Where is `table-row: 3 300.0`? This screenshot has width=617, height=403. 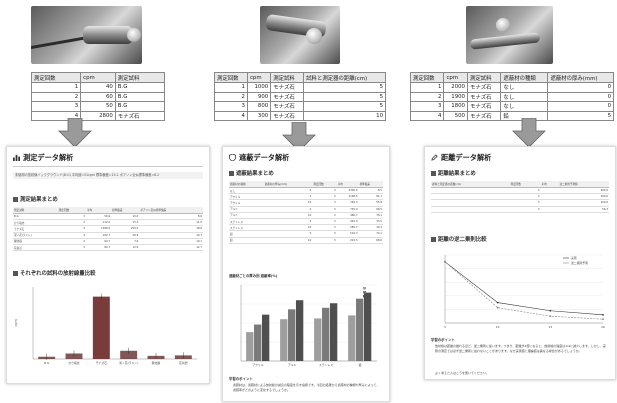 table-row: 3 300.0 is located at coordinates (520, 197).